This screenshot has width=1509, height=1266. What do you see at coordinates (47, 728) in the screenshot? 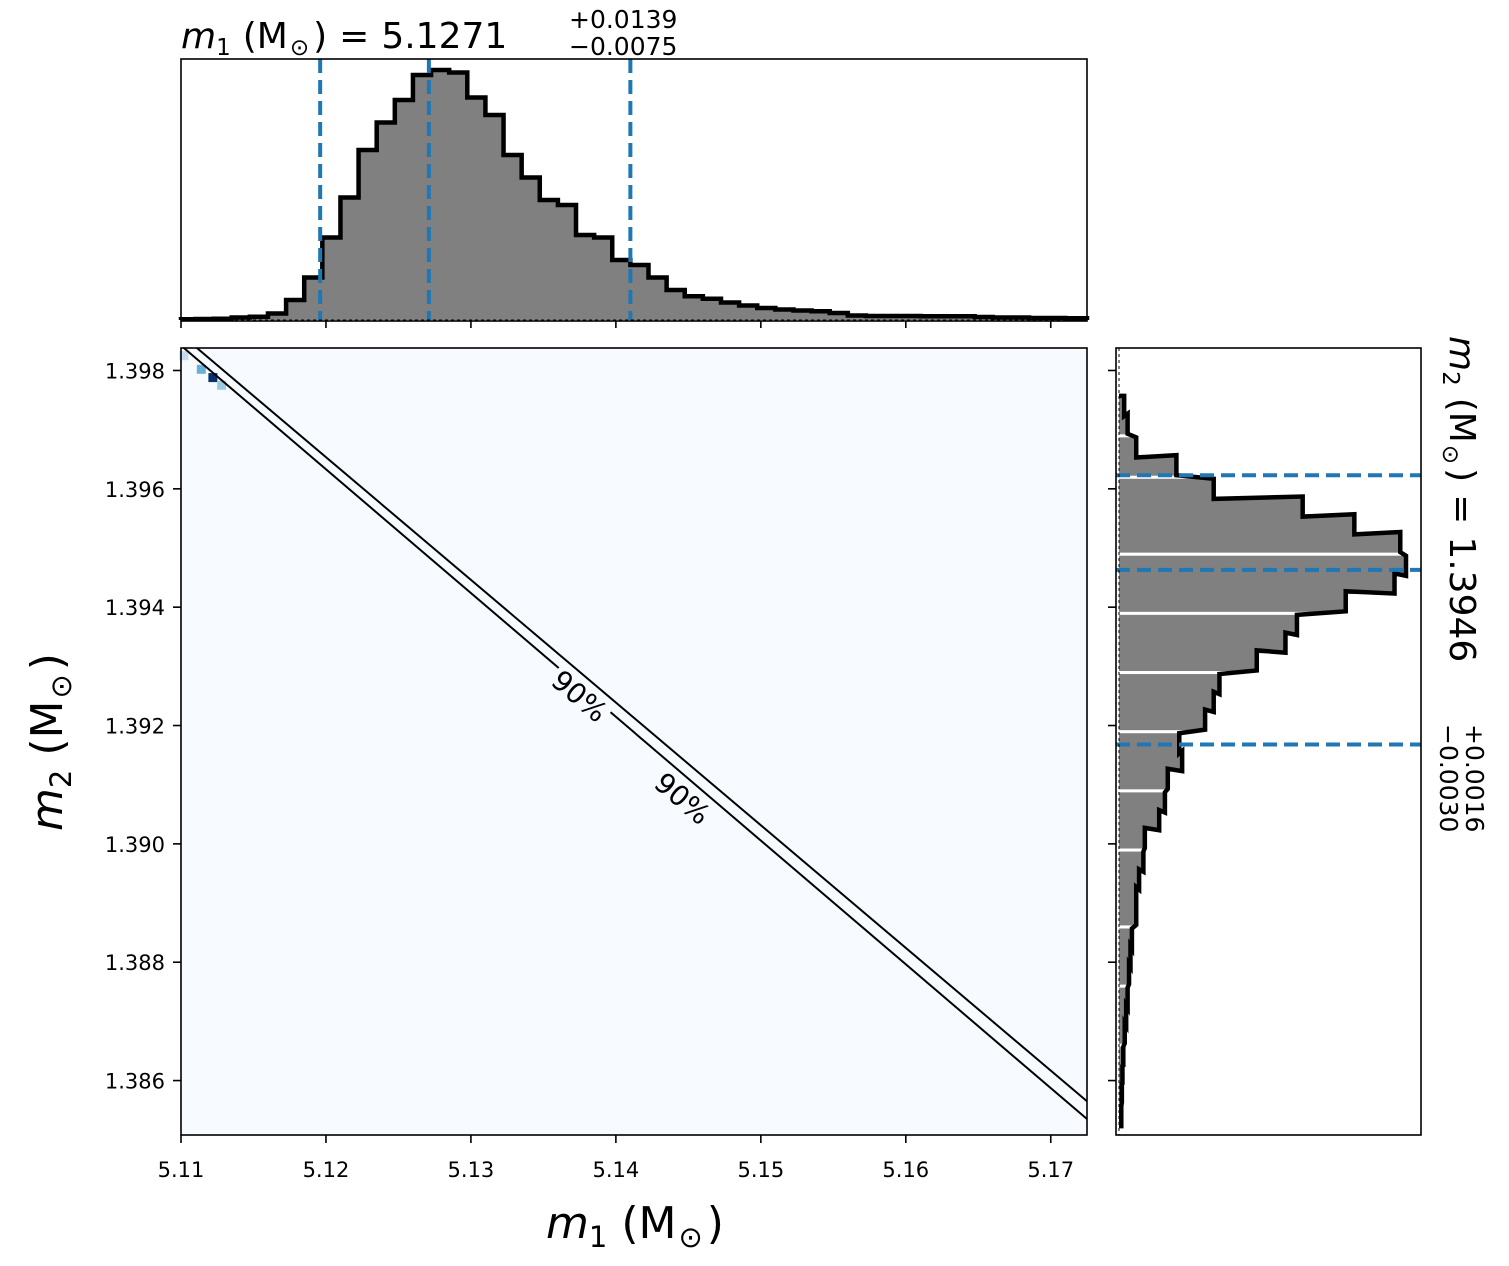
I see `ylabel-unit: (M` at bounding box center [47, 728].